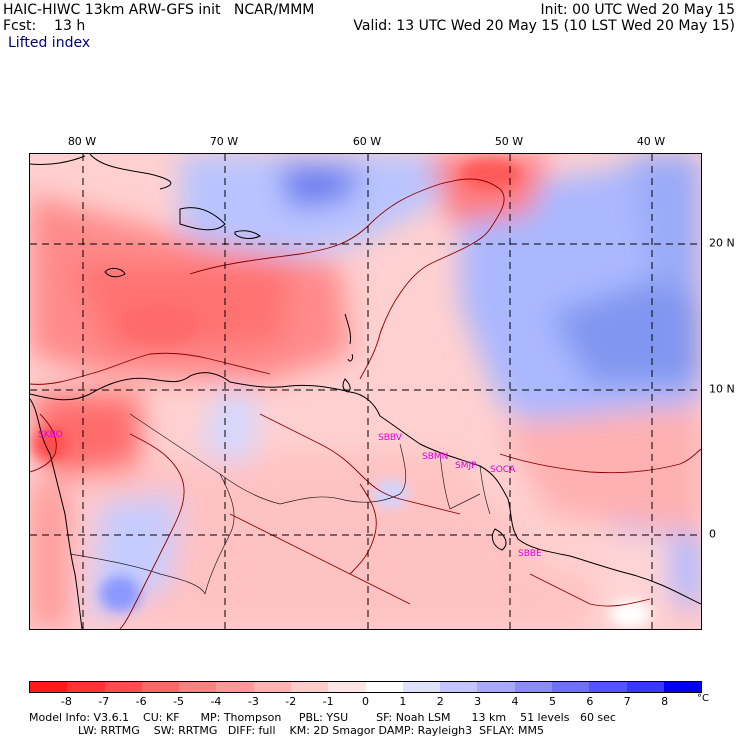 This screenshot has width=740, height=740. Describe the element at coordinates (44, 26) in the screenshot. I see `forecast-hour: Fcst: 13 h` at that location.